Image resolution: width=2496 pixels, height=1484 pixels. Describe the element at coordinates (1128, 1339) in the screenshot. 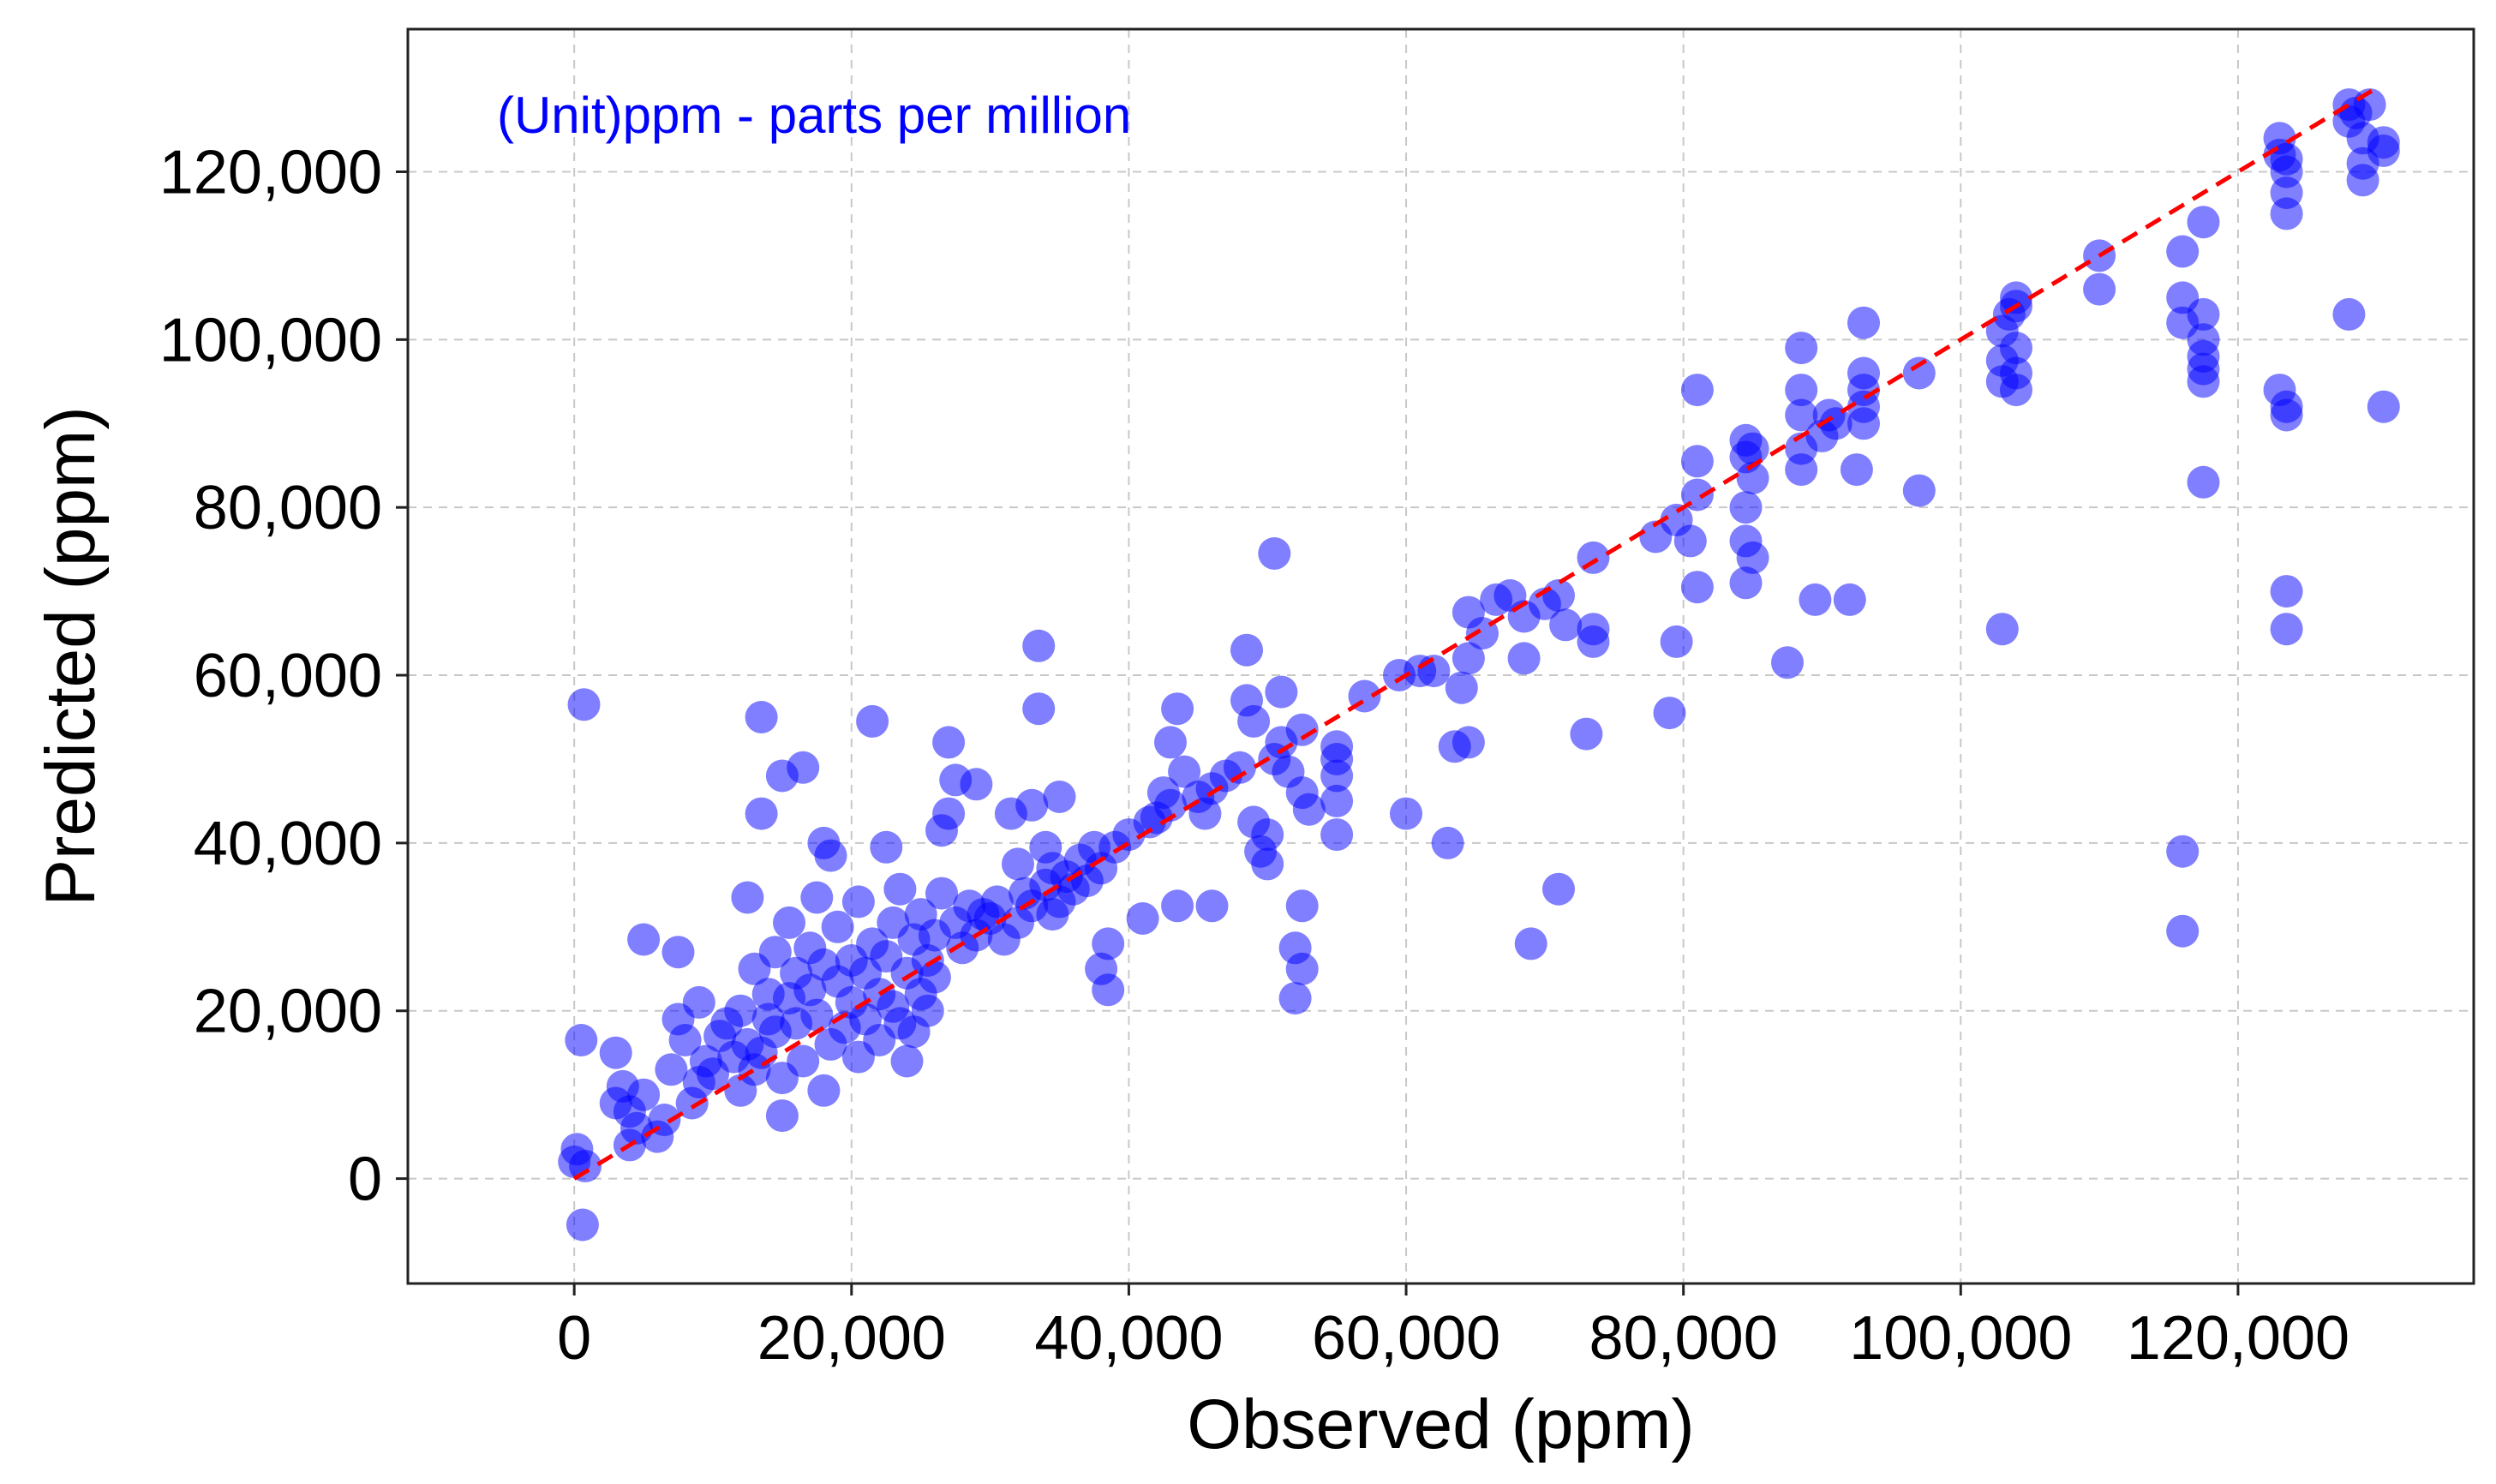

I see `x-tick-label: 40,000` at that location.